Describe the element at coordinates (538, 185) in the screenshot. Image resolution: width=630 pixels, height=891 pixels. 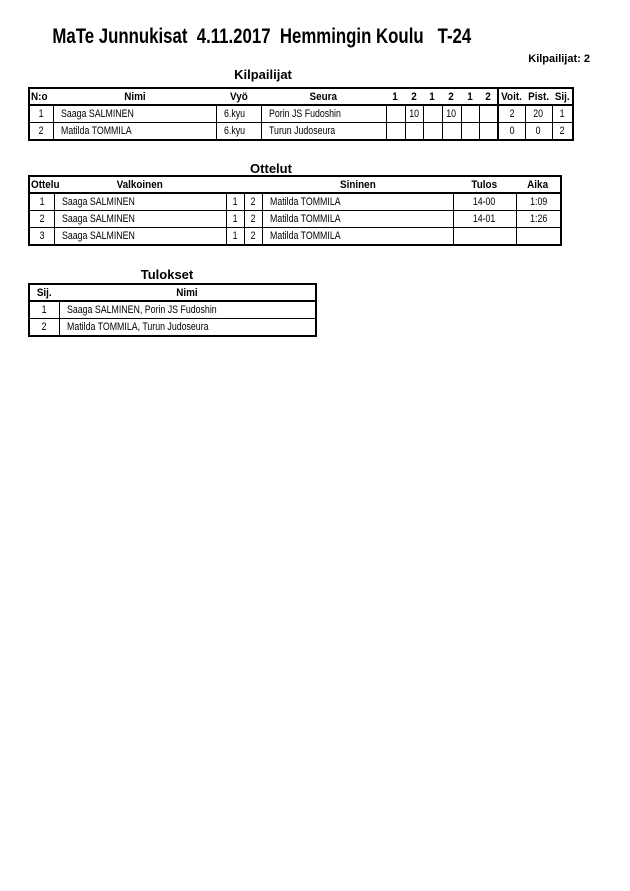
I see `col-header-aika: Aika` at that location.